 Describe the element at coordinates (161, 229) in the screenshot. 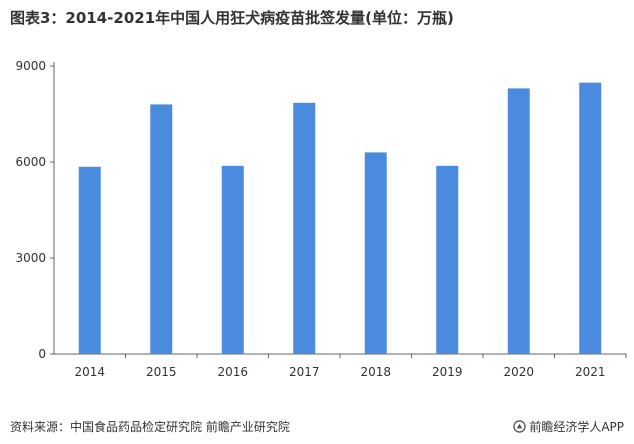

I see `bar-2015` at that location.